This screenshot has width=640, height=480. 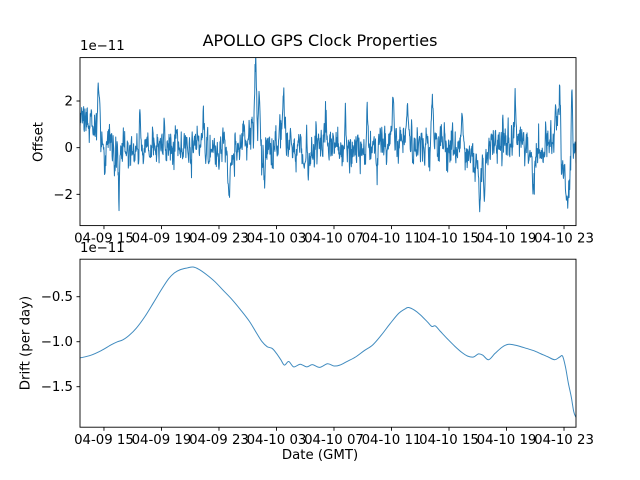 What do you see at coordinates (102, 46) in the screenshot?
I see `offset-exponent-label: 1e−11` at bounding box center [102, 46].